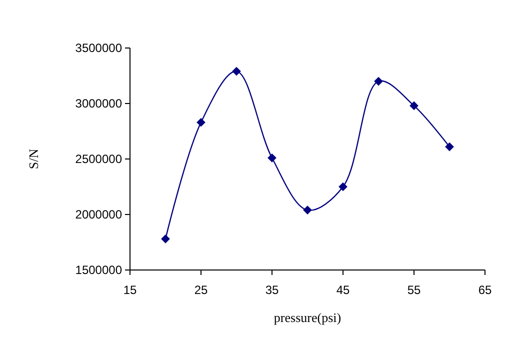  I want to click on x-axis-title: pressure(psi), so click(308, 317).